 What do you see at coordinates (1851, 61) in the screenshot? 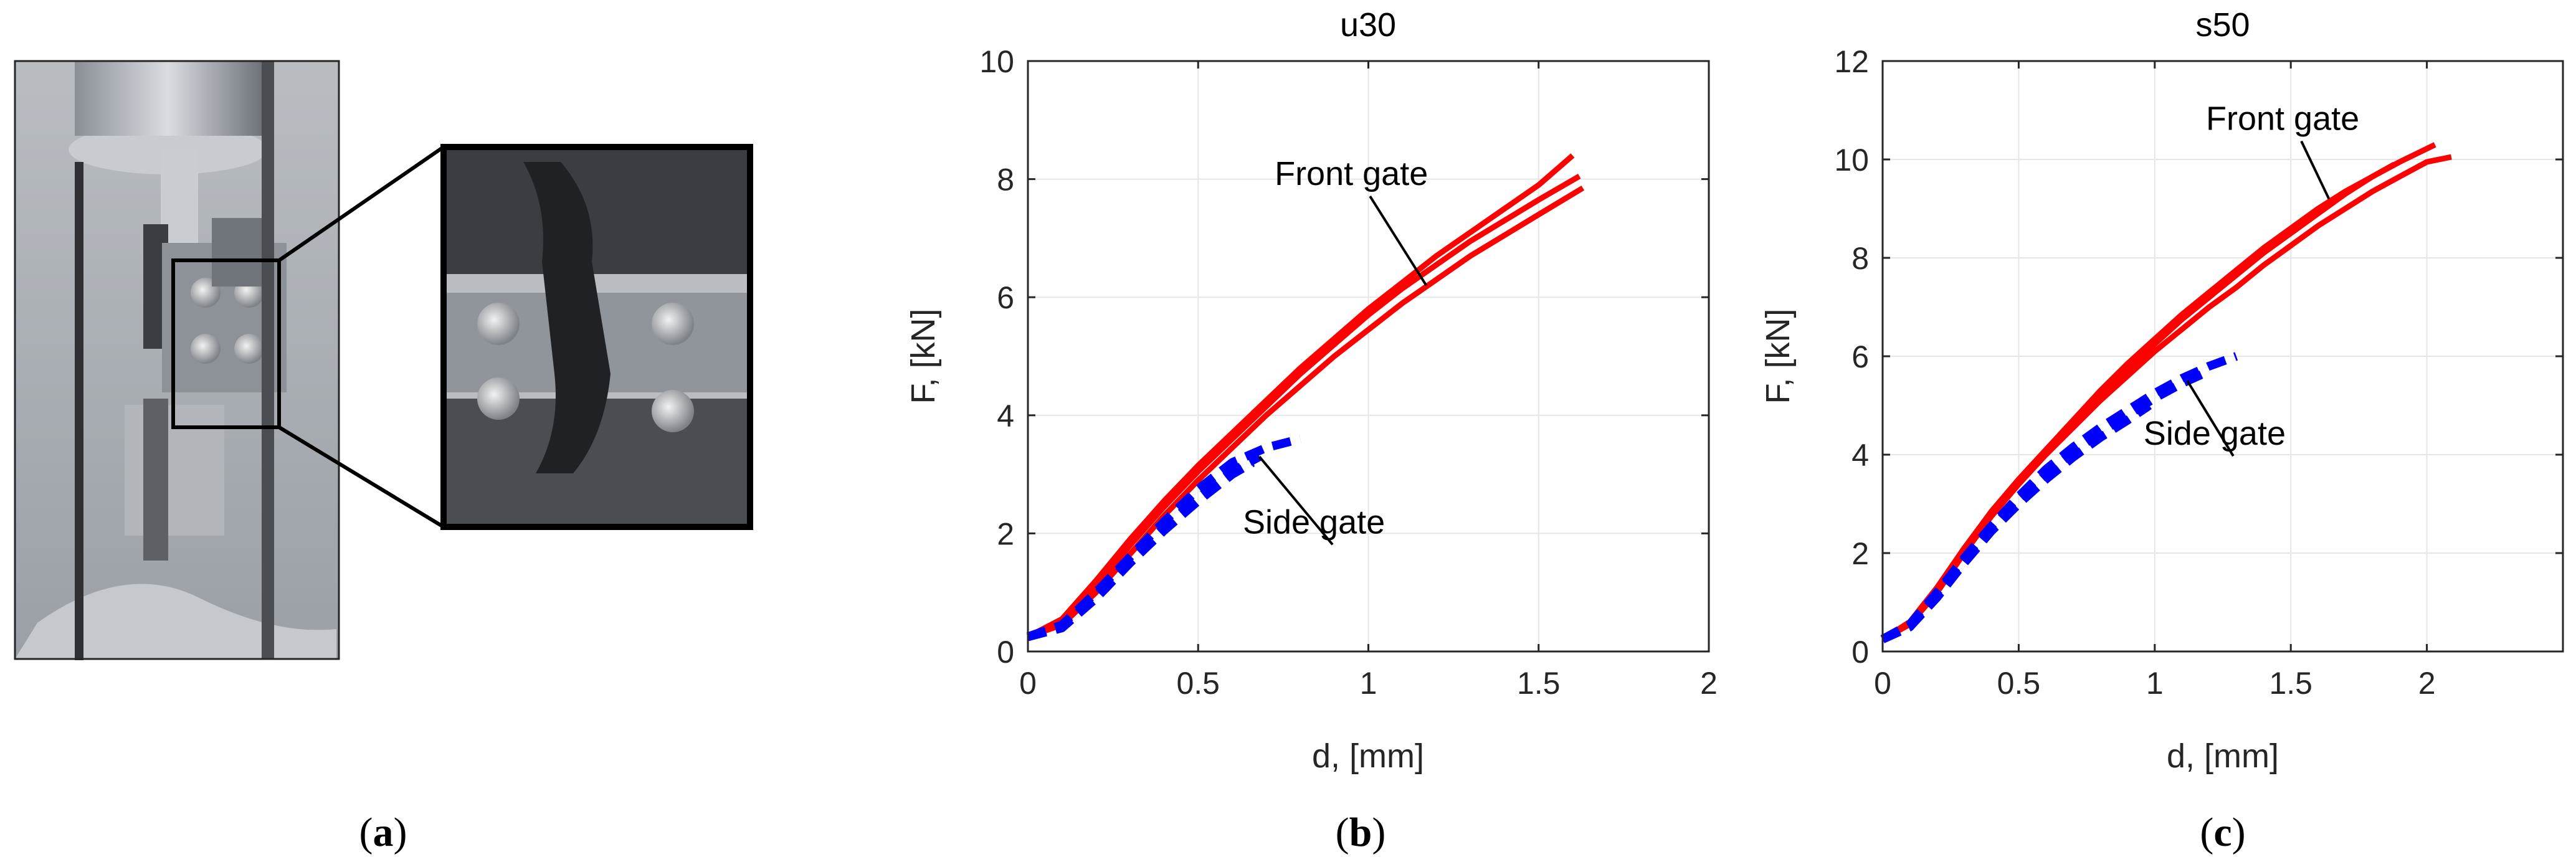
I see `y-tick-label: 12` at bounding box center [1851, 61].